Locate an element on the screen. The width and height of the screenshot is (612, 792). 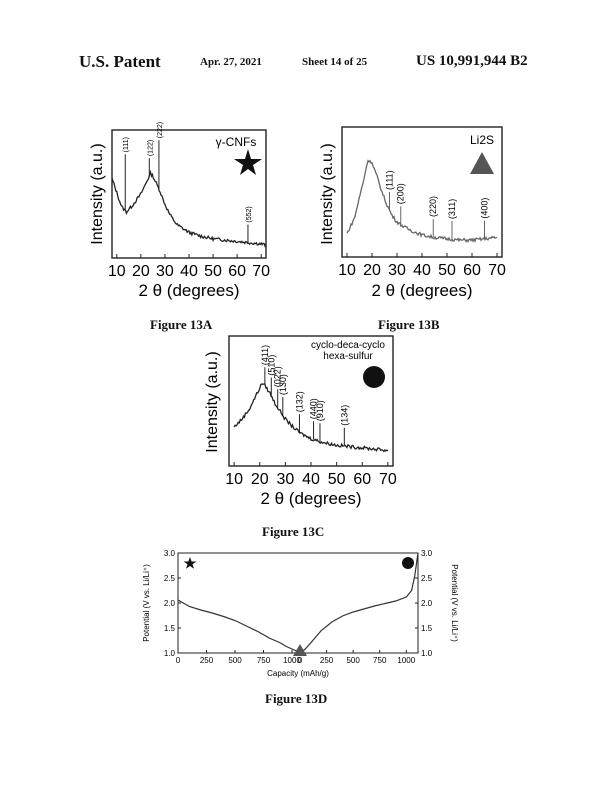
y-tick-label-left: 2.0 is located at coordinates (170, 603).